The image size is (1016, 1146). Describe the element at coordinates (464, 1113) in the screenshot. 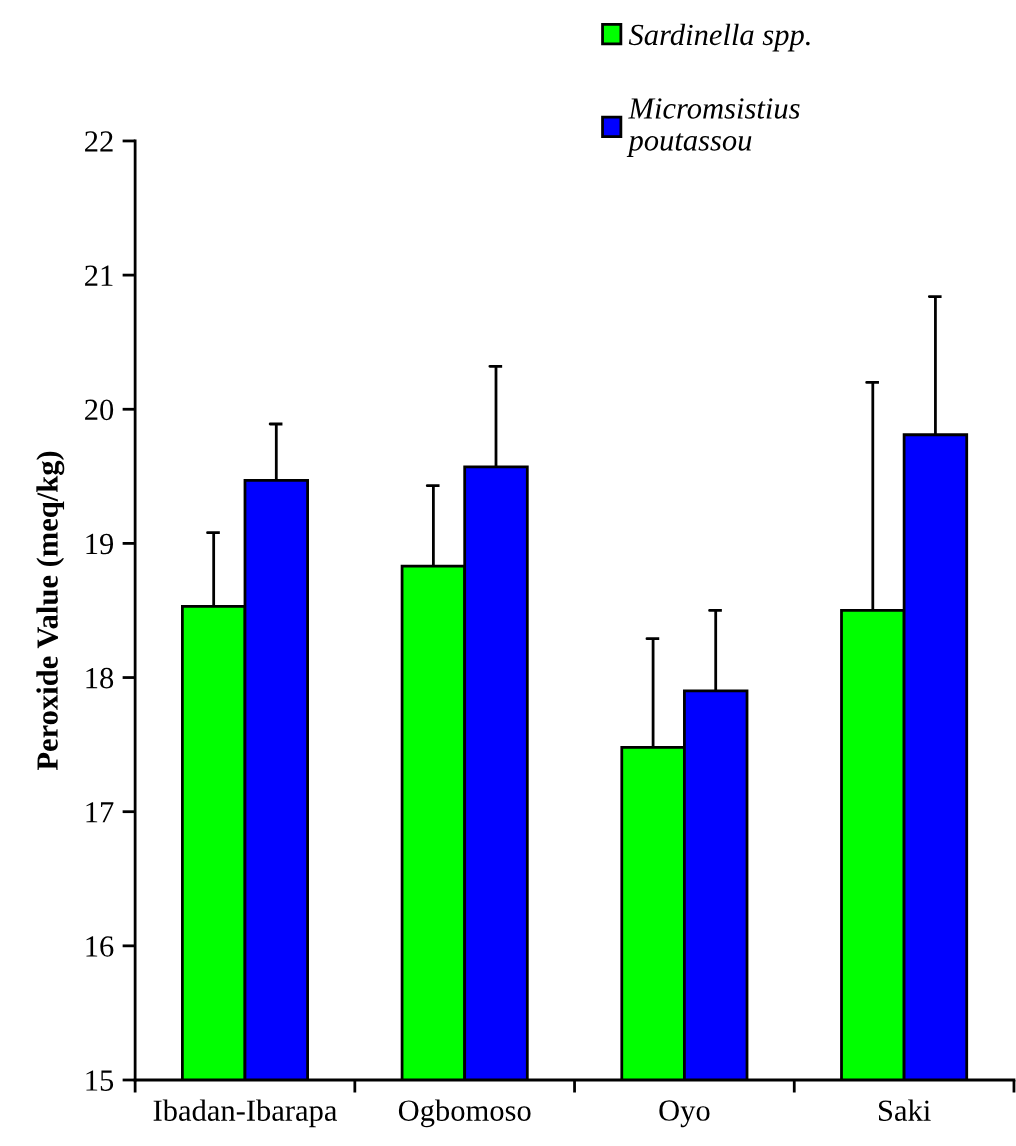

I see `x-tick-label: Ogbomoso` at that location.